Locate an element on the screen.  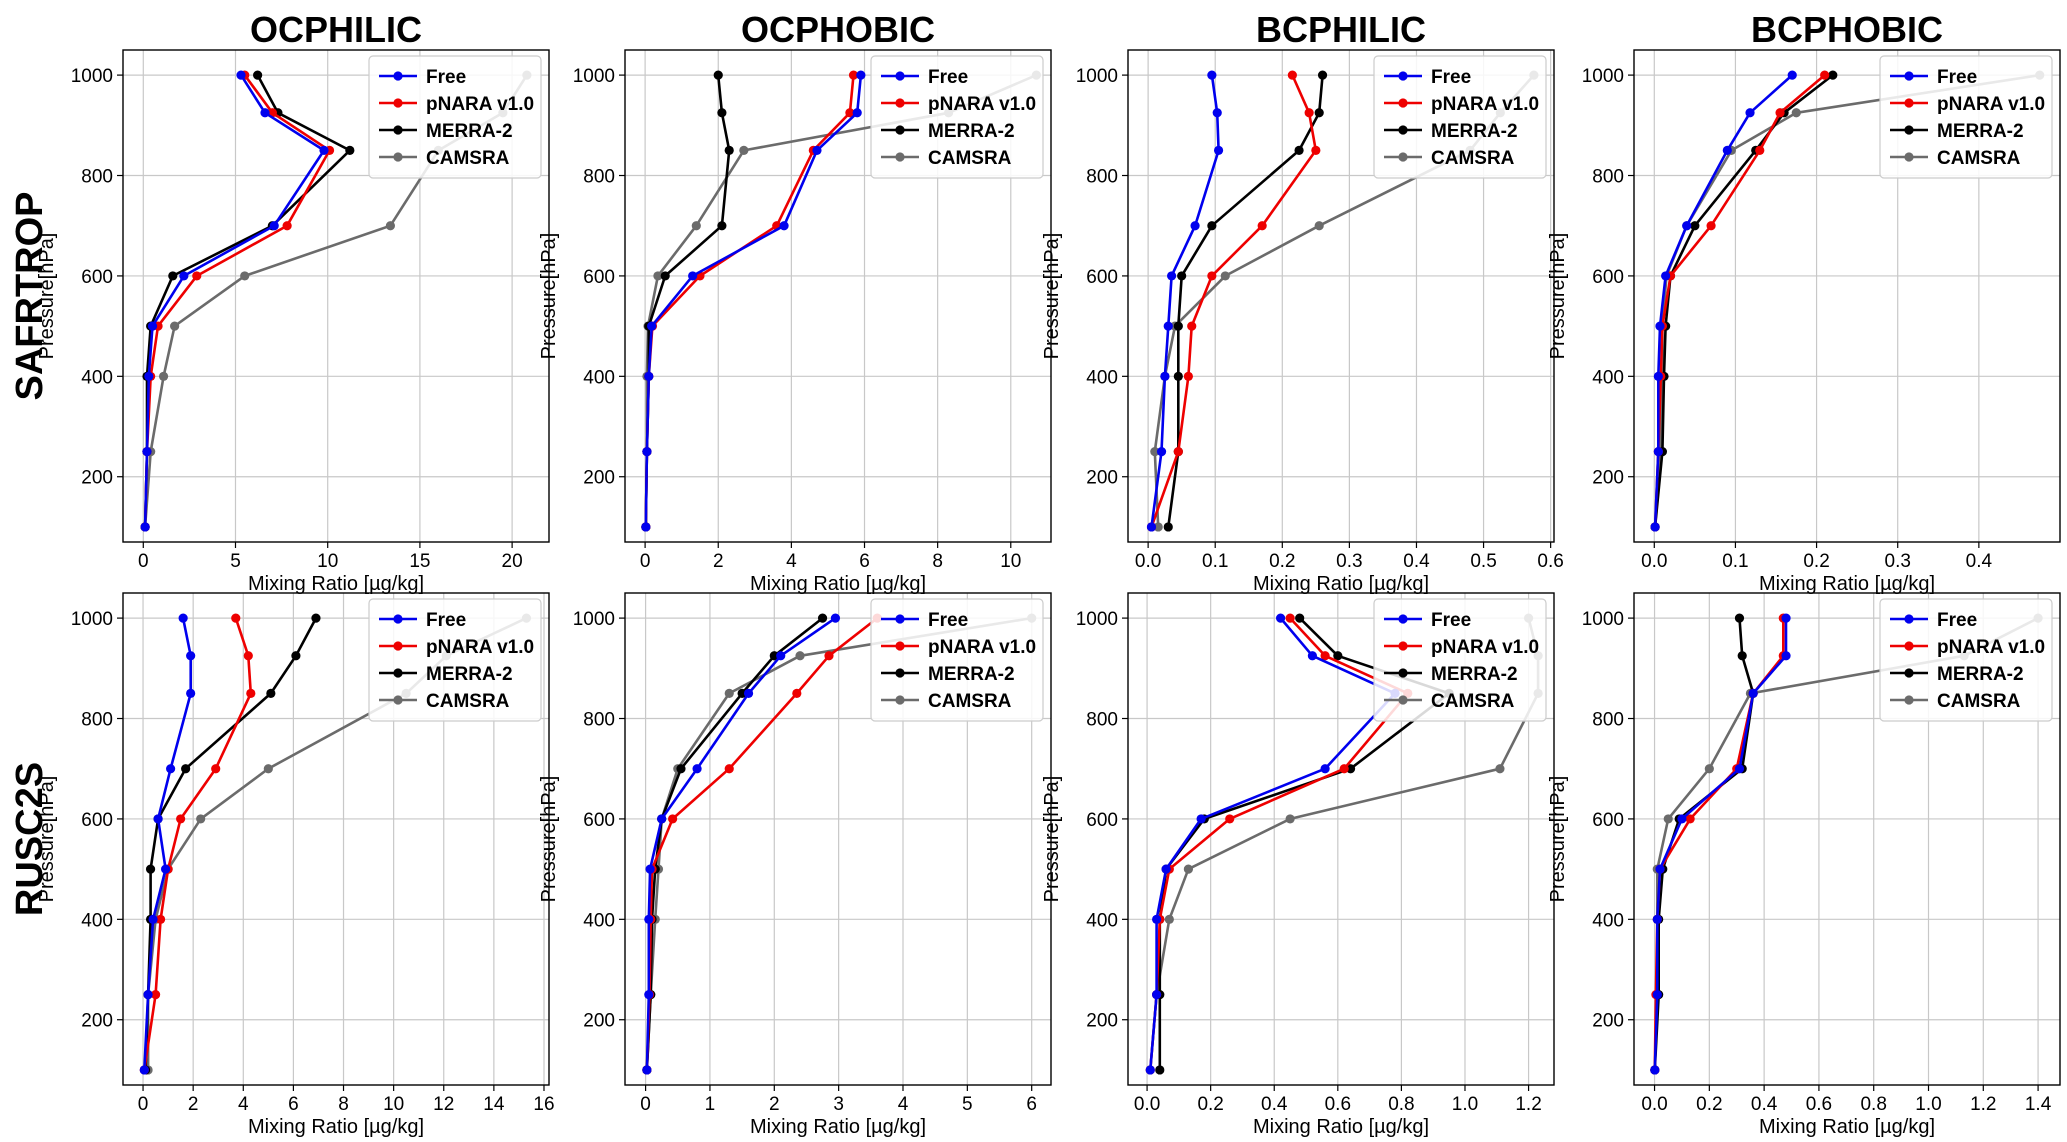
x-tick-label: 1.4 is located at coordinates (2038, 1104).